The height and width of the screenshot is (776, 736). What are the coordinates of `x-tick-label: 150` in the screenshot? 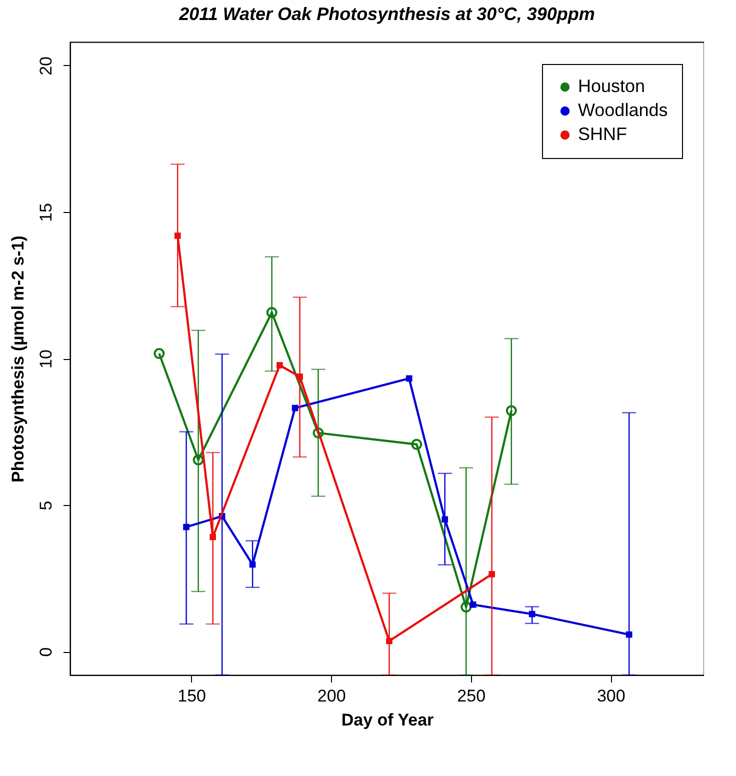 It's located at (192, 696).